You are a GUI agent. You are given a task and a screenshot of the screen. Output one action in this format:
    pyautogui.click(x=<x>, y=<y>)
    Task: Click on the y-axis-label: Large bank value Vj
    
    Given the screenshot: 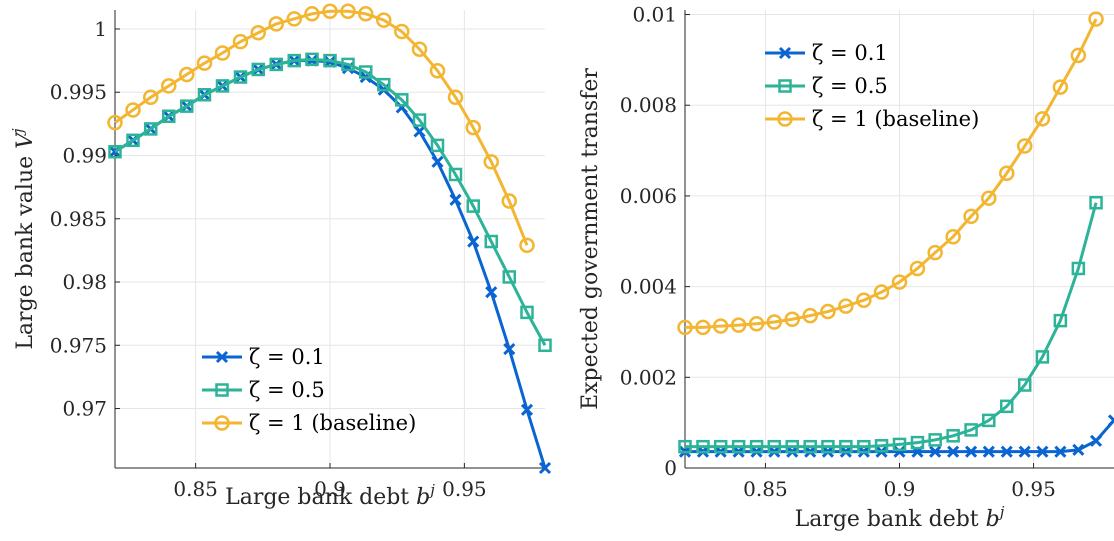 What is the action you would take?
    pyautogui.click(x=23, y=239)
    